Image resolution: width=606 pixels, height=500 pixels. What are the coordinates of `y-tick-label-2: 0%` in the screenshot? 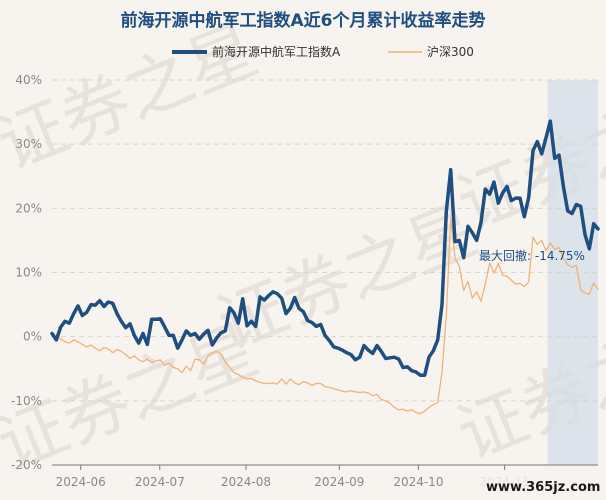 It's located at (32, 337).